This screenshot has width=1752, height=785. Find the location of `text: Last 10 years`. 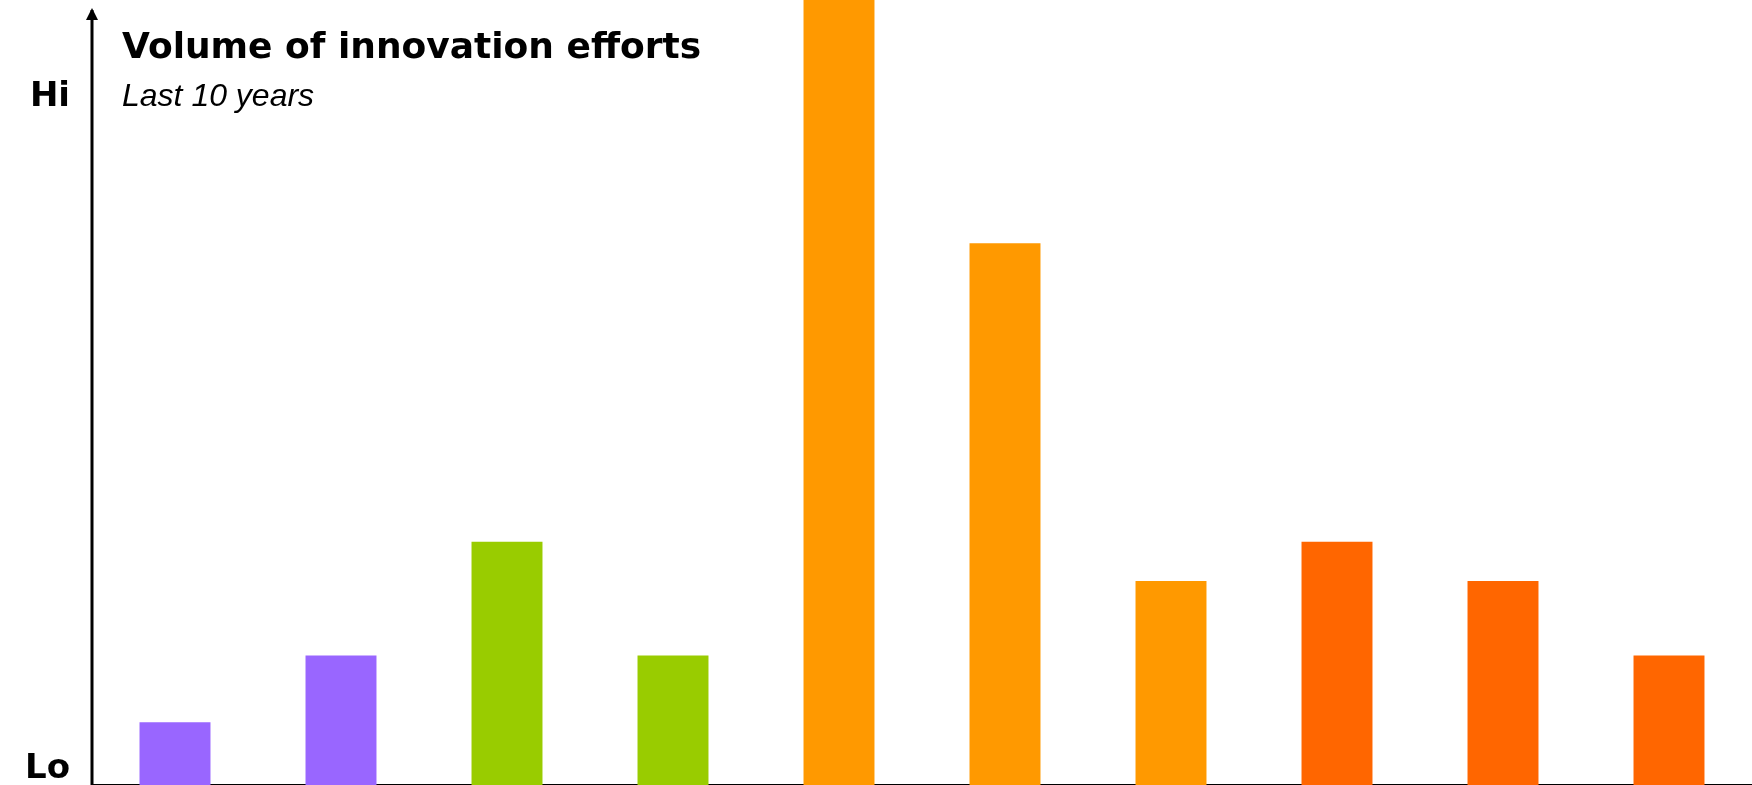

text: Last 10 years is located at coordinates (218, 95).